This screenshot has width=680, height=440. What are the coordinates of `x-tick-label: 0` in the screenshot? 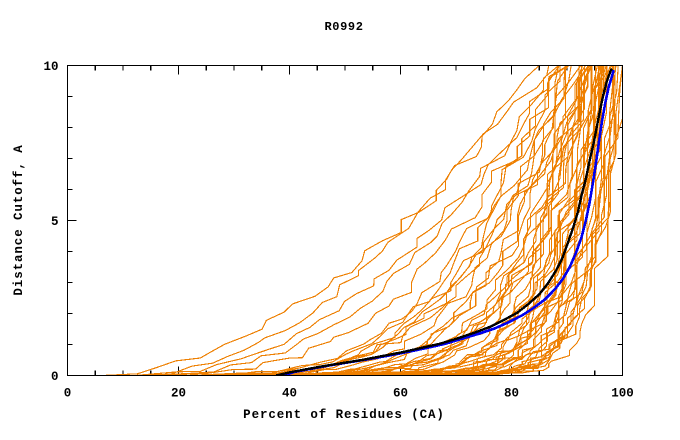 It's located at (68, 394).